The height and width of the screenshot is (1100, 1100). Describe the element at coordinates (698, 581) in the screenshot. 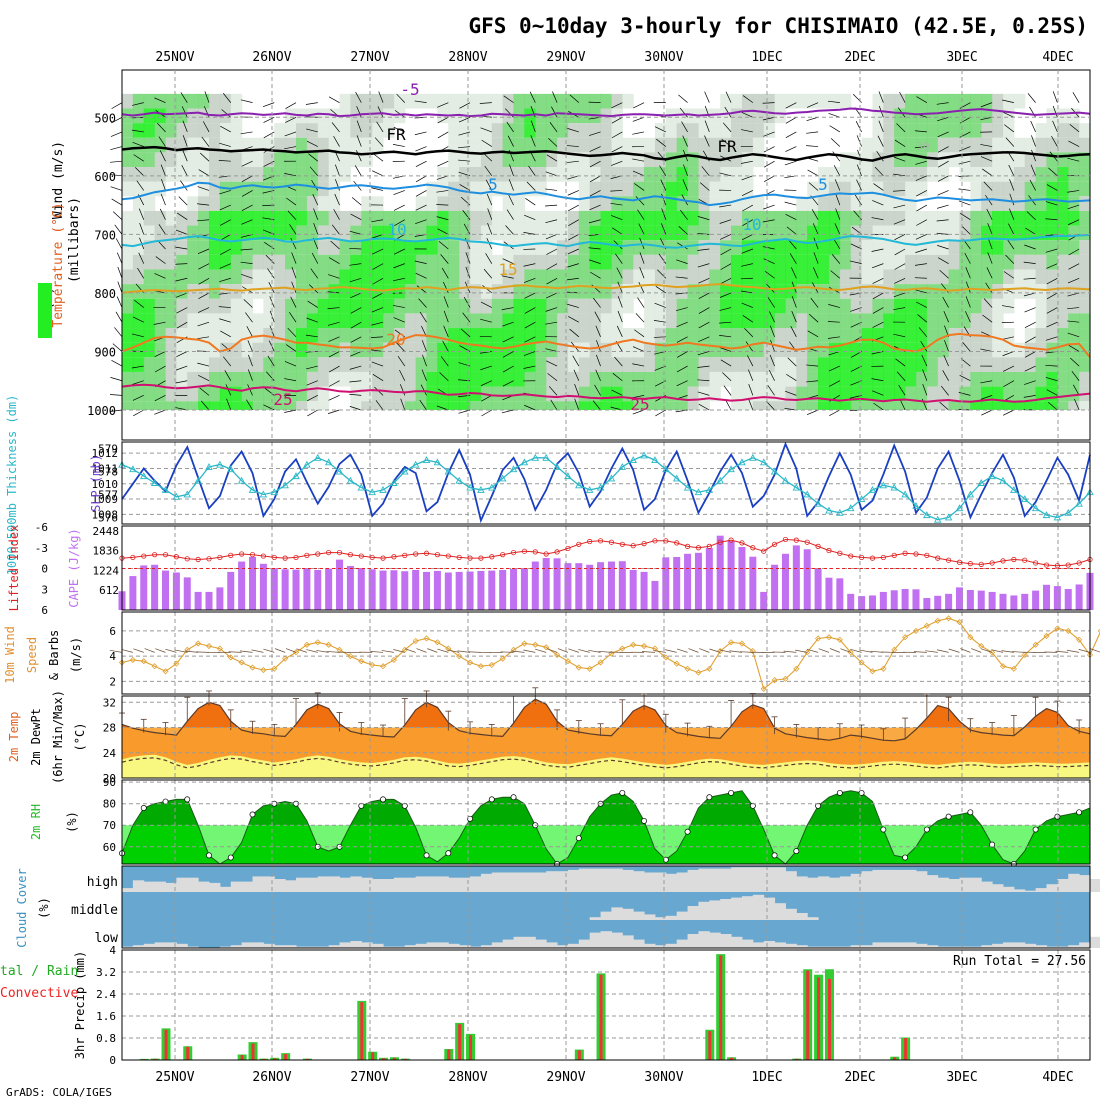

I see `cape-bar` at that location.